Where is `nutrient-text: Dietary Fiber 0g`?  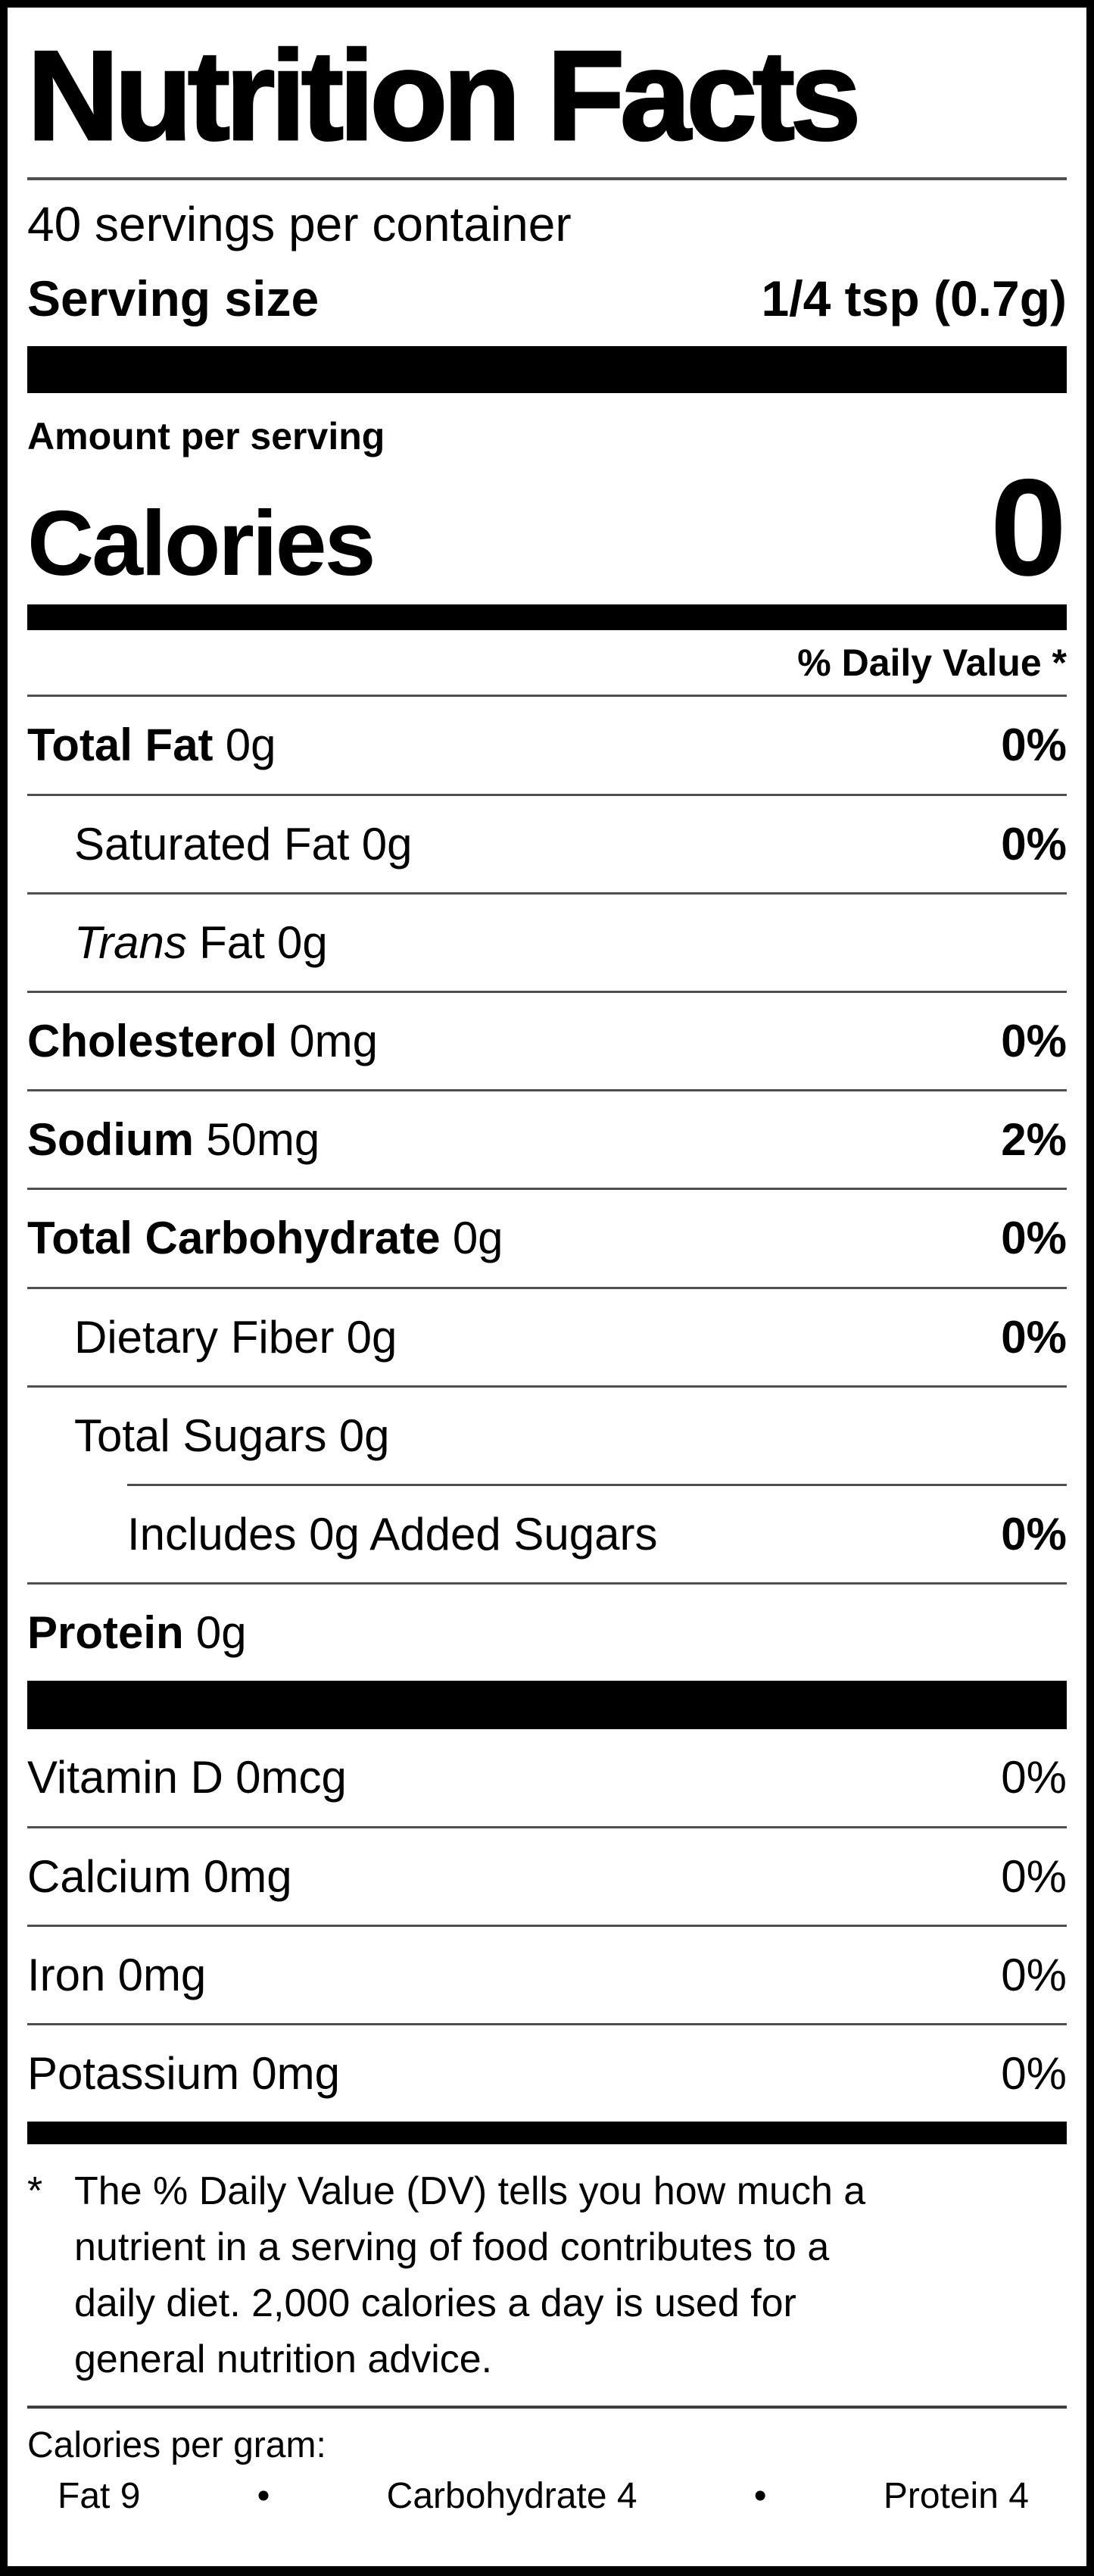
nutrient-text: Dietary Fiber 0g is located at coordinates (212, 1337).